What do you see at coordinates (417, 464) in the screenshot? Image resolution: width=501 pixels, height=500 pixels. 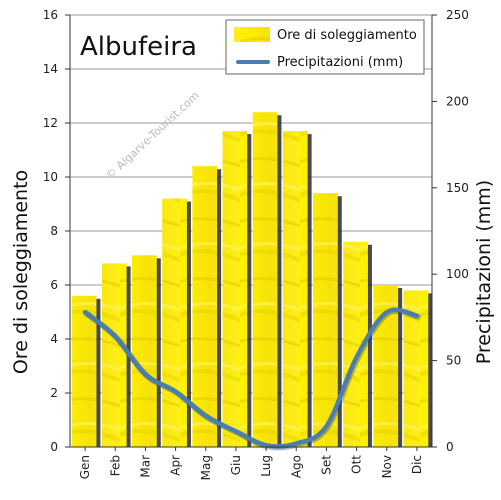 I see `x-tick-label: Dic` at bounding box center [417, 464].